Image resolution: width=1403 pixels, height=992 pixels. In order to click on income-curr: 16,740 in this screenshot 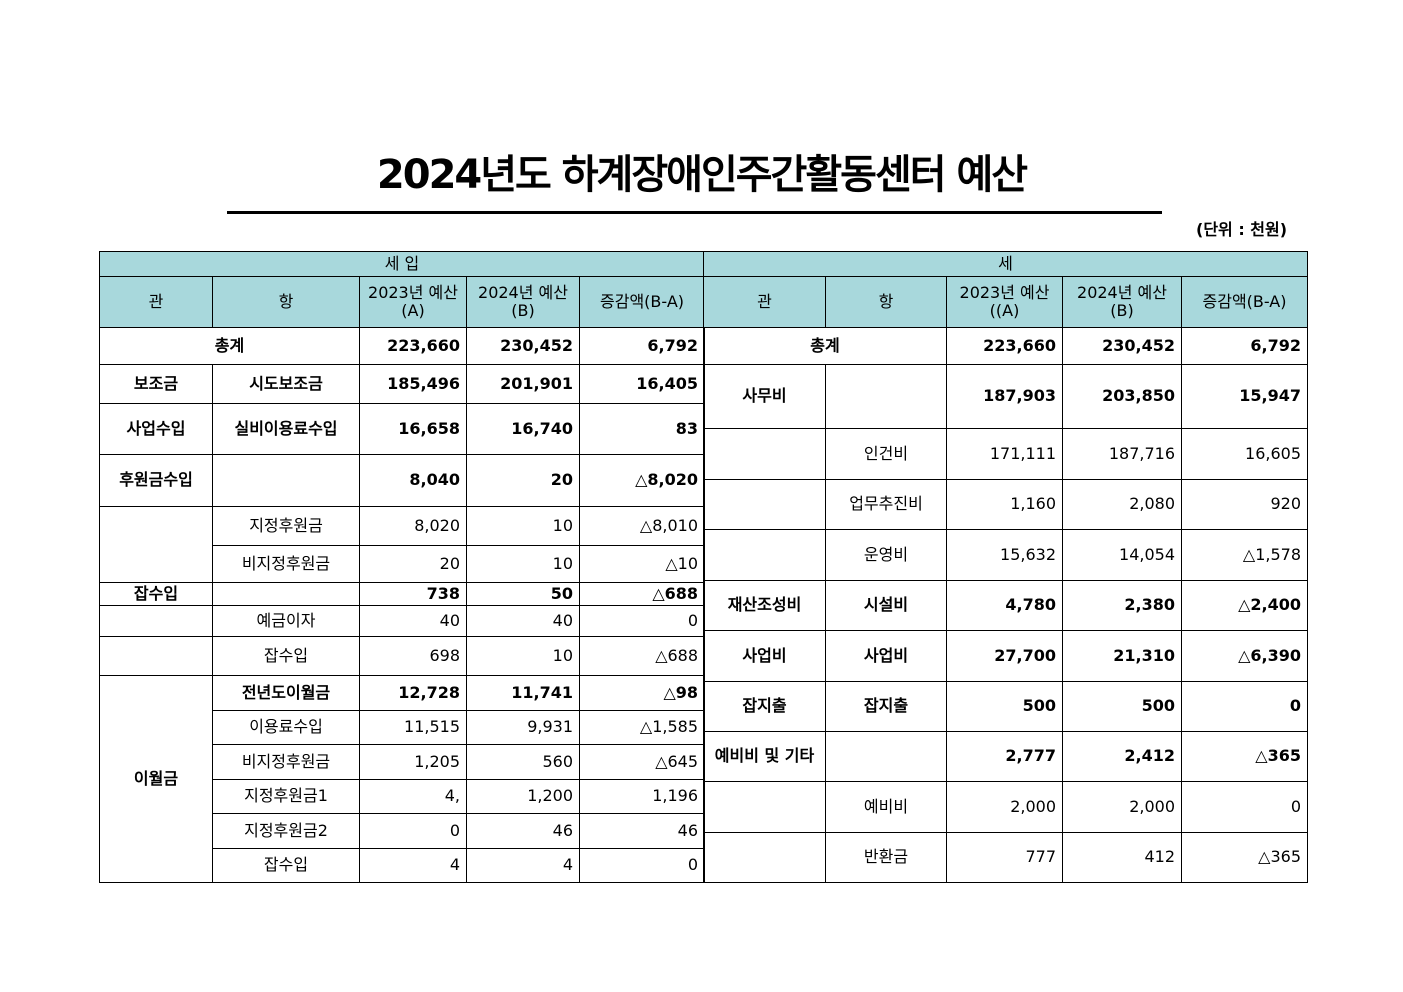, I will do `click(523, 429)`.